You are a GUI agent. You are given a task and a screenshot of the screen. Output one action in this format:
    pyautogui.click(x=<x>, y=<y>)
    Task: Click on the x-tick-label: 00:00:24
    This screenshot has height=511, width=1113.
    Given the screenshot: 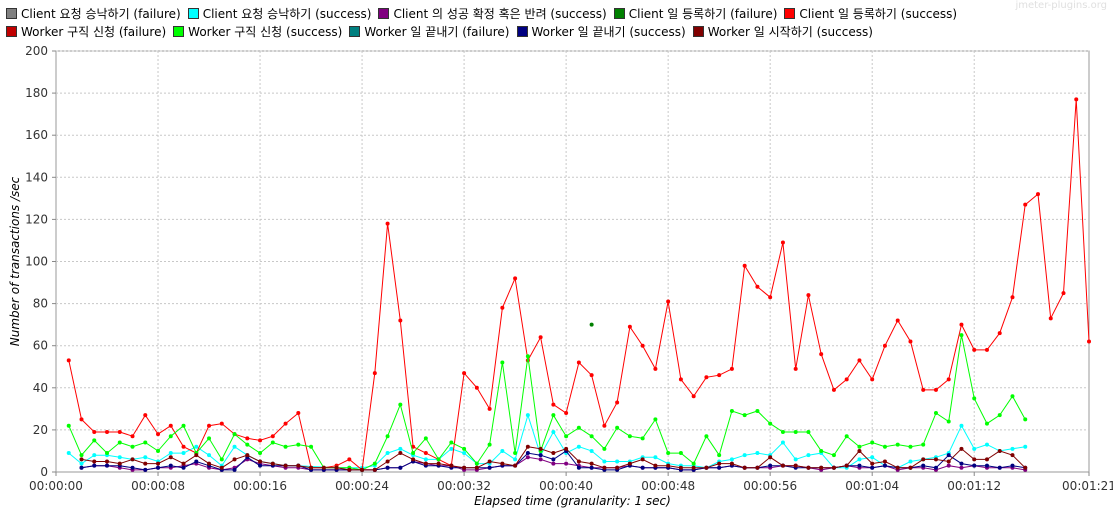 What is the action you would take?
    pyautogui.click(x=362, y=486)
    